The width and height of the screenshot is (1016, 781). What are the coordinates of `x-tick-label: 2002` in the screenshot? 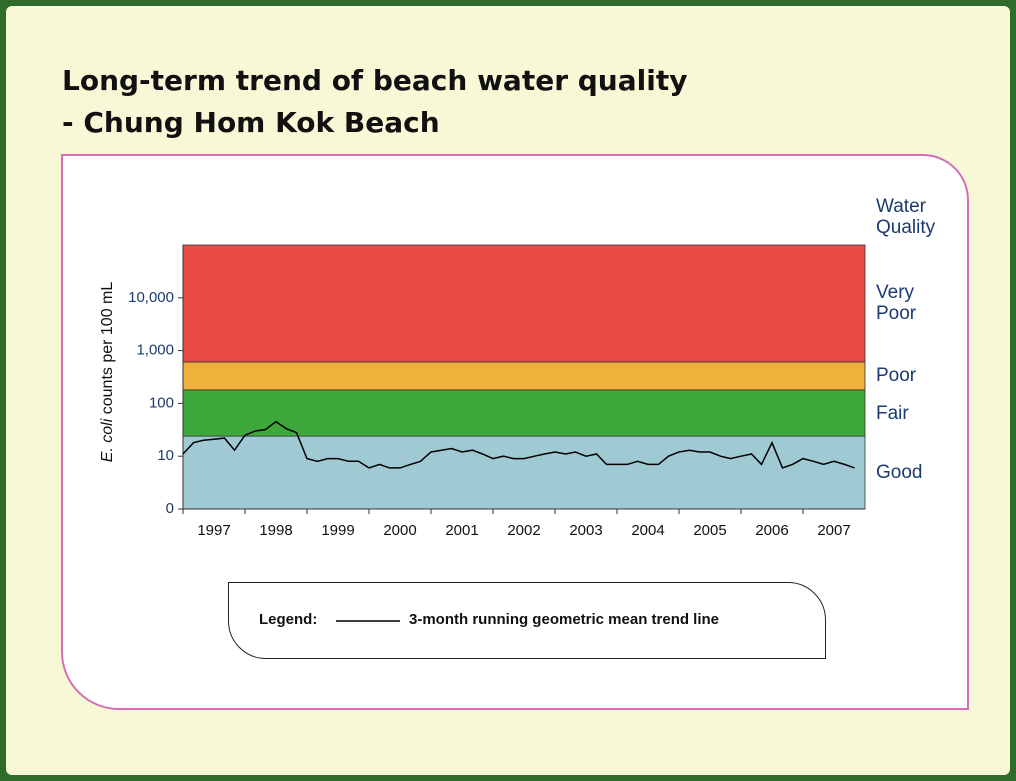 It's located at (523, 530).